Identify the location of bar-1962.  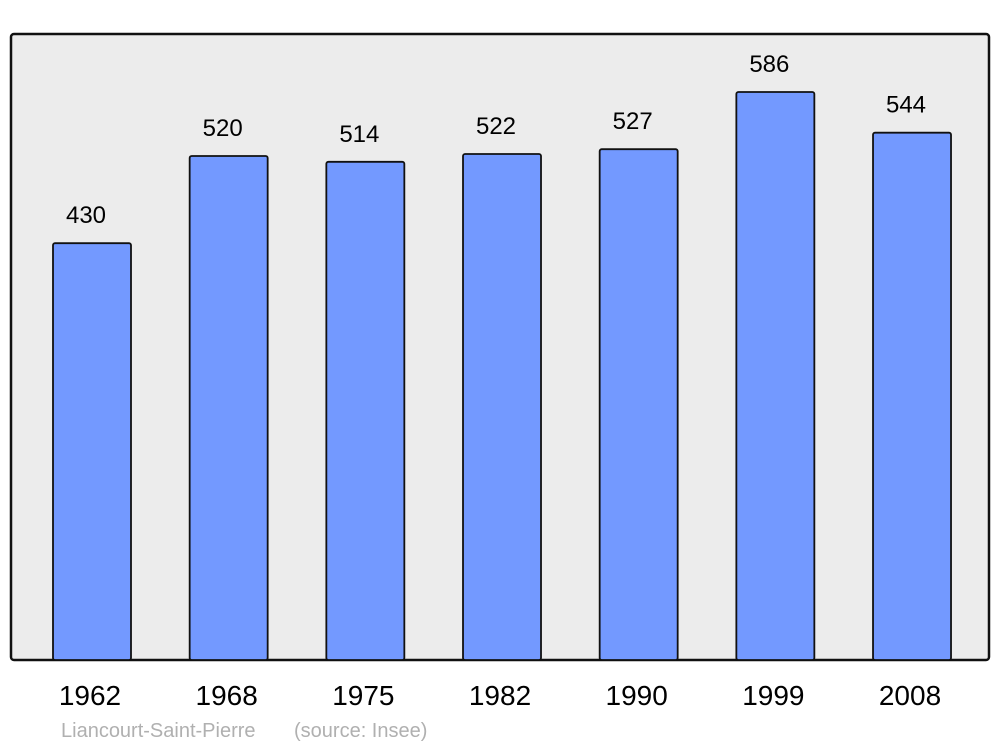
(92, 451).